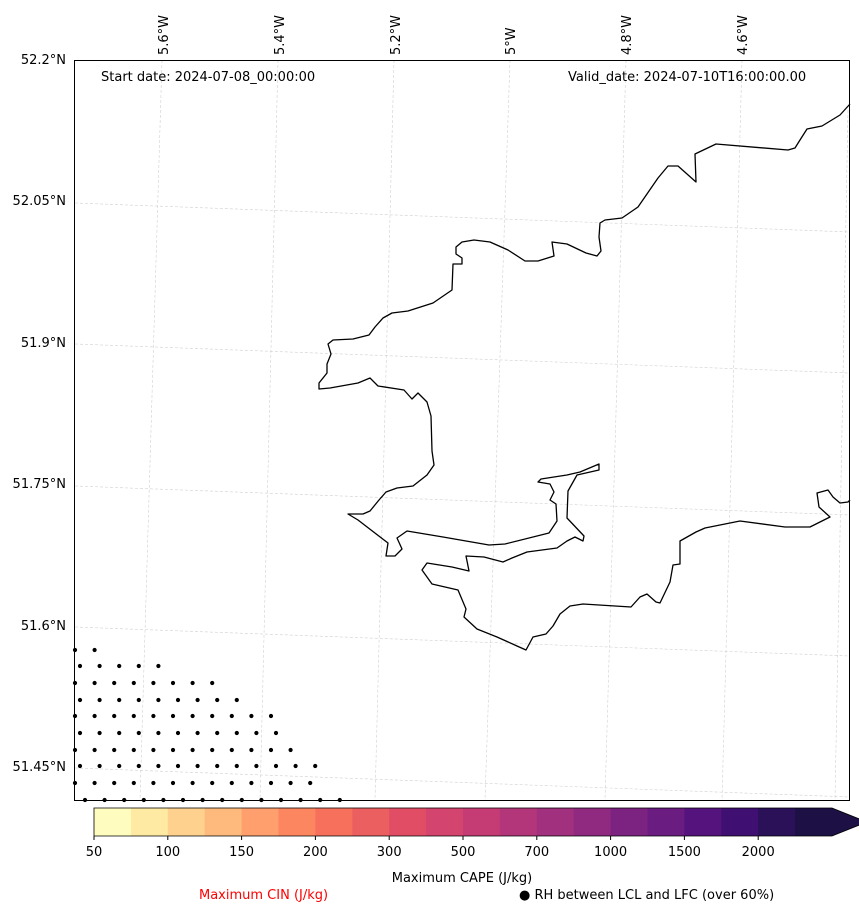 This screenshot has height=915, width=859. Describe the element at coordinates (497, 430) in the screenshot. I see `meridian-5W` at that location.